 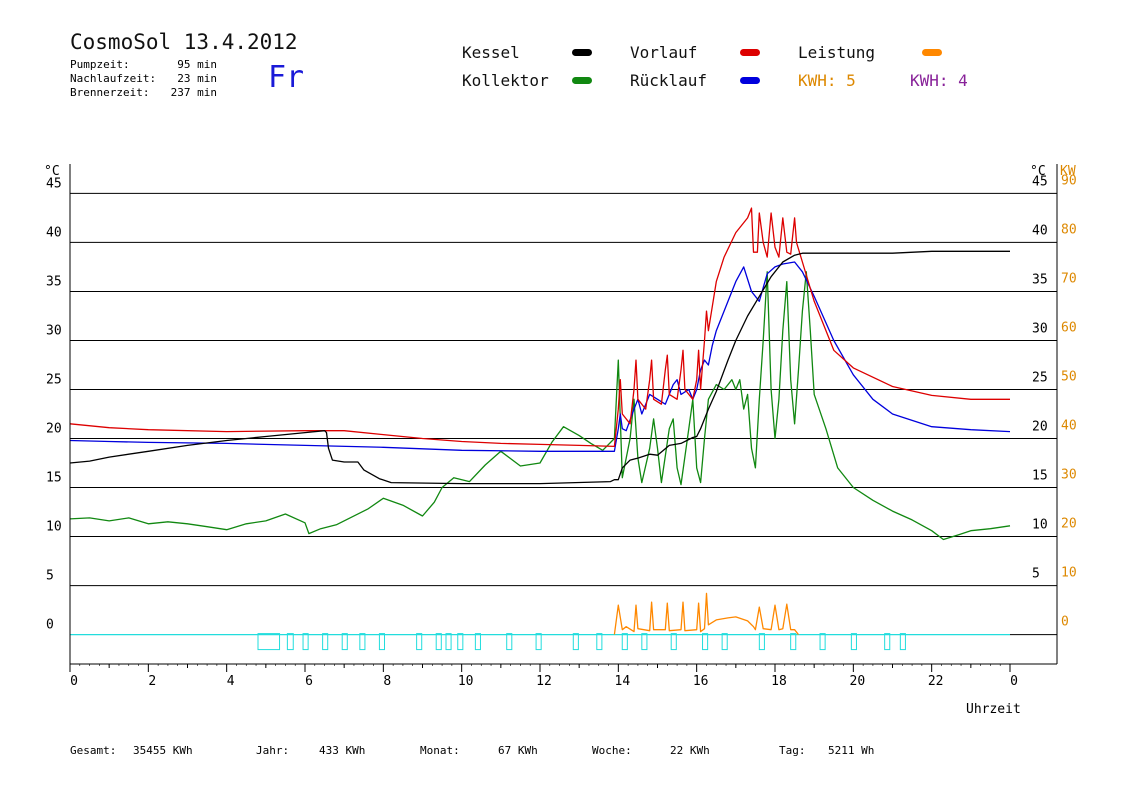 I want to click on legend-kessel-marker, so click(x=582, y=52).